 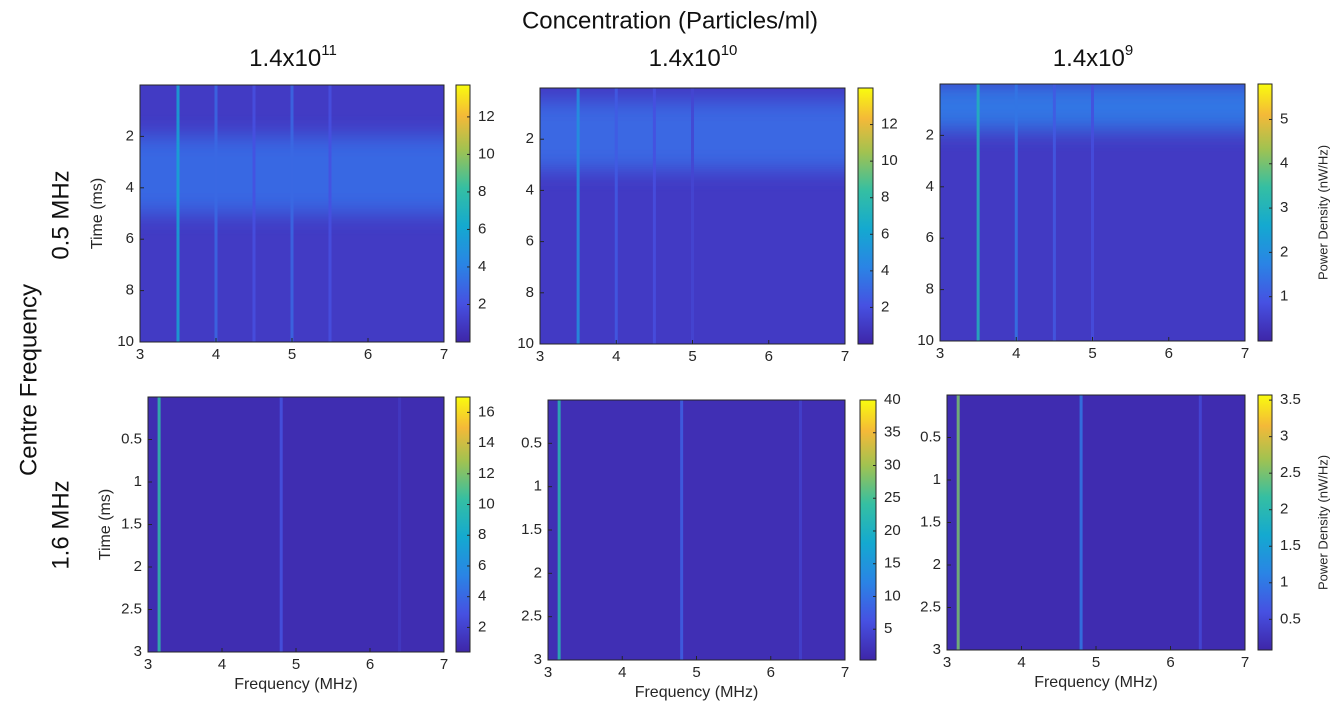 I want to click on colorbar-tick-label: 3.5, so click(x=1290, y=399).